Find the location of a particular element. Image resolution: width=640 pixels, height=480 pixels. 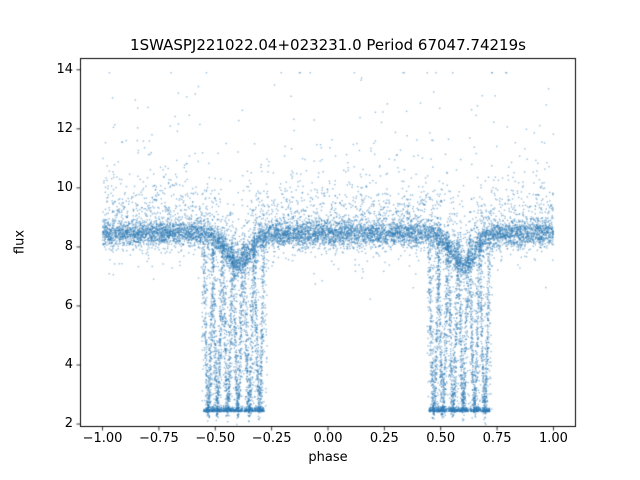

x-axis-label: phase is located at coordinates (328, 457).